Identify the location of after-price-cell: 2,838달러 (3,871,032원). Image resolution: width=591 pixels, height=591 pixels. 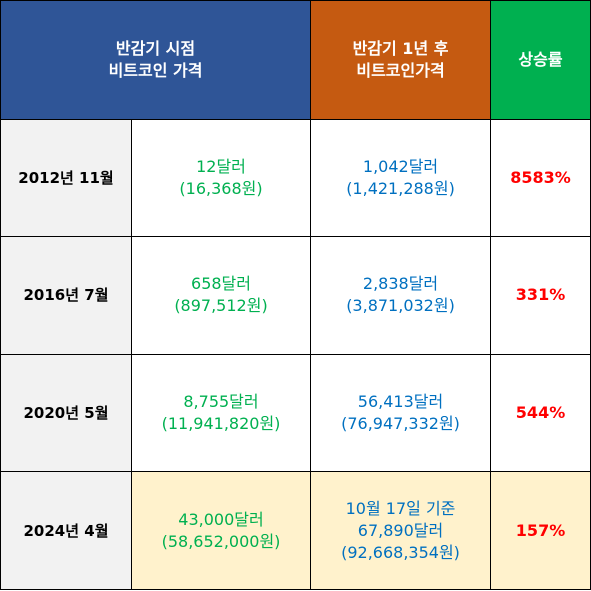
(401, 295).